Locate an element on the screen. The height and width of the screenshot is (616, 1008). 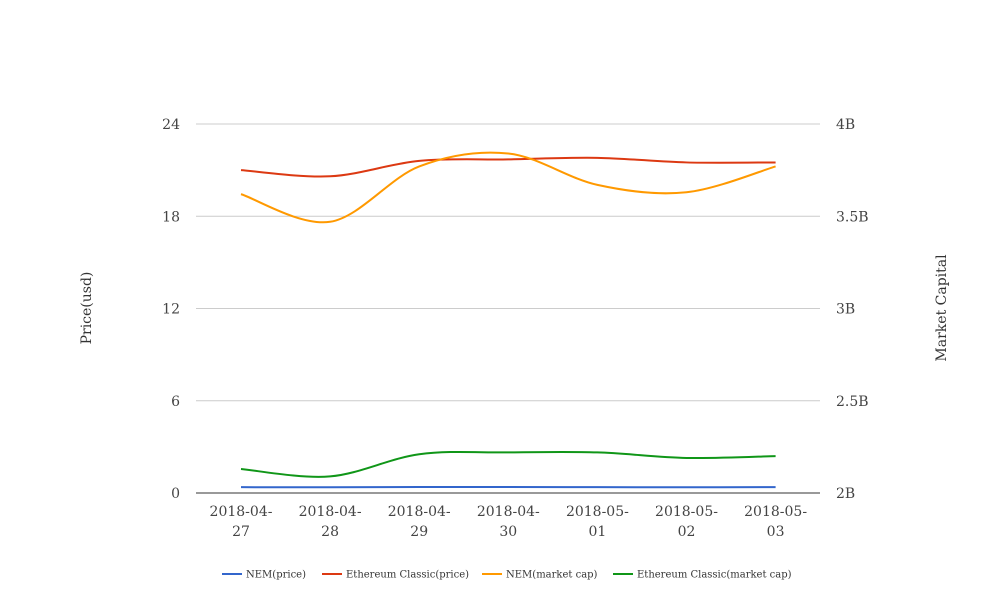
series-line-ethereum-classic-market-cap is located at coordinates (508, 464).